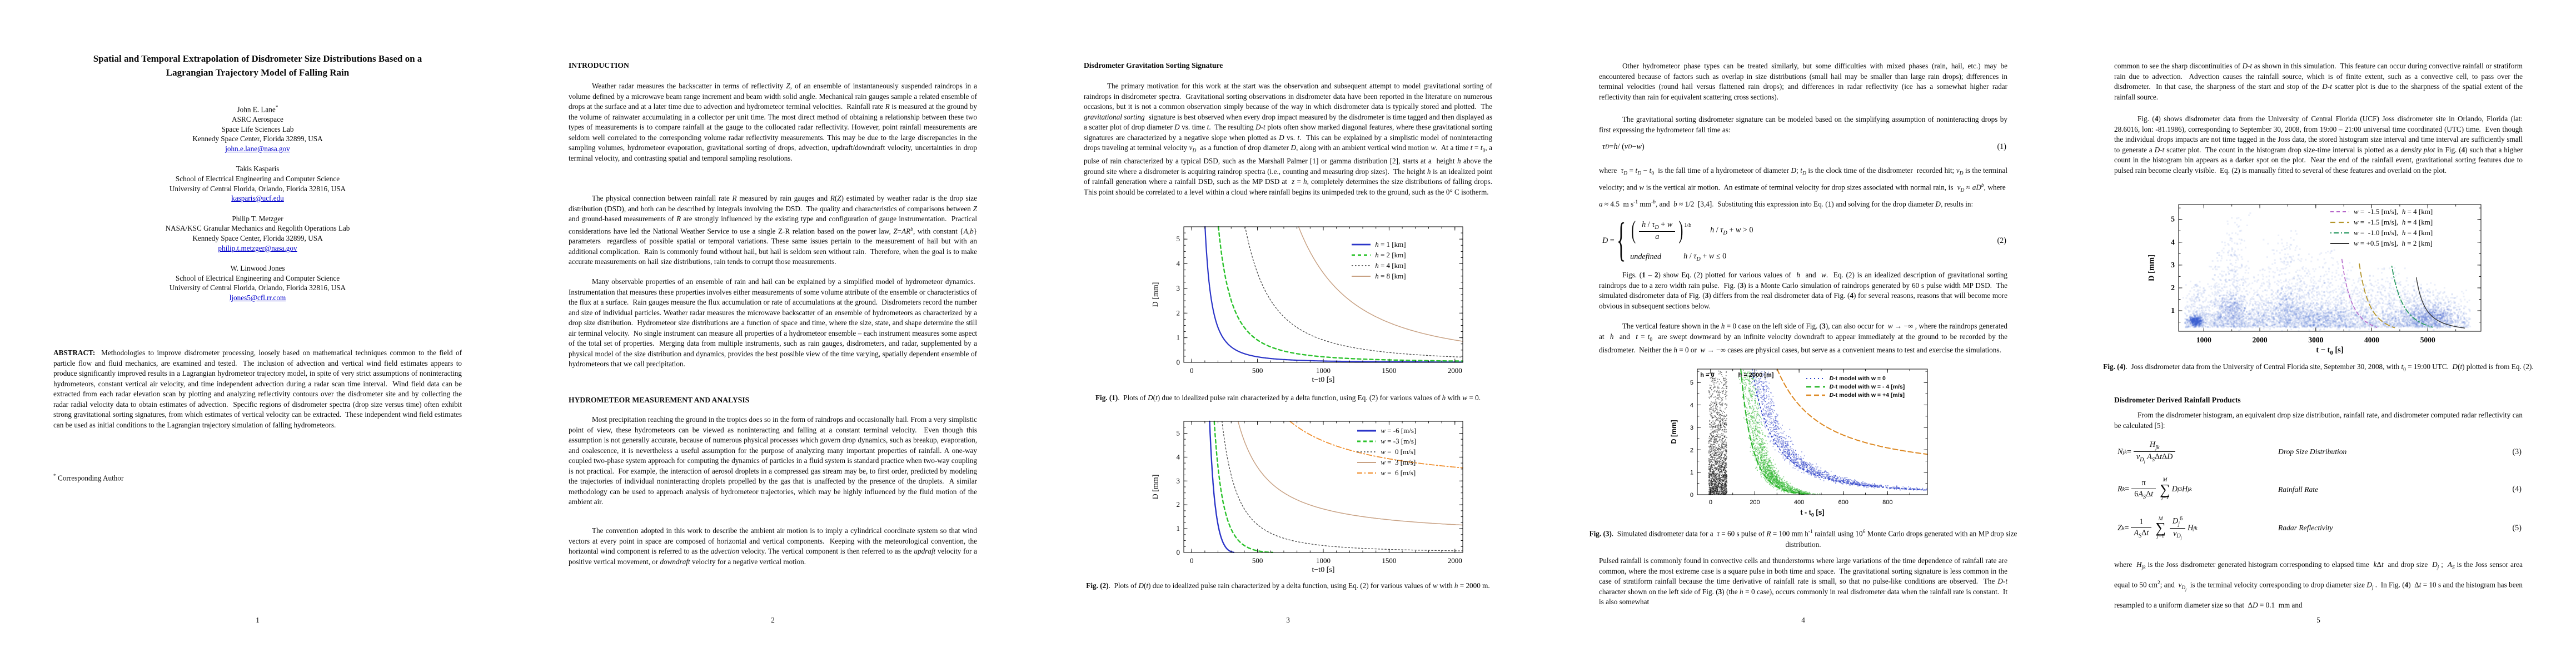 This screenshot has width=2576, height=667. I want to click on equation-4-number: (4), so click(2517, 489).